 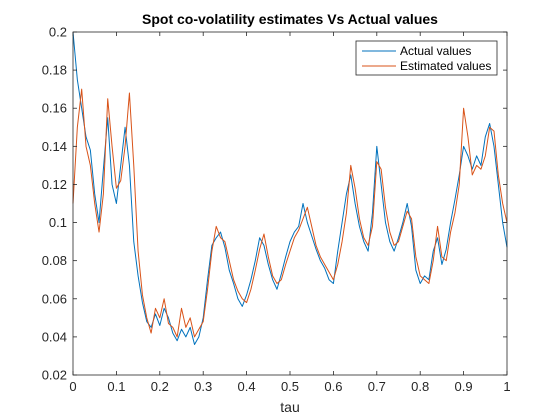 I want to click on y-tick-label: 0.18, so click(x=54, y=70).